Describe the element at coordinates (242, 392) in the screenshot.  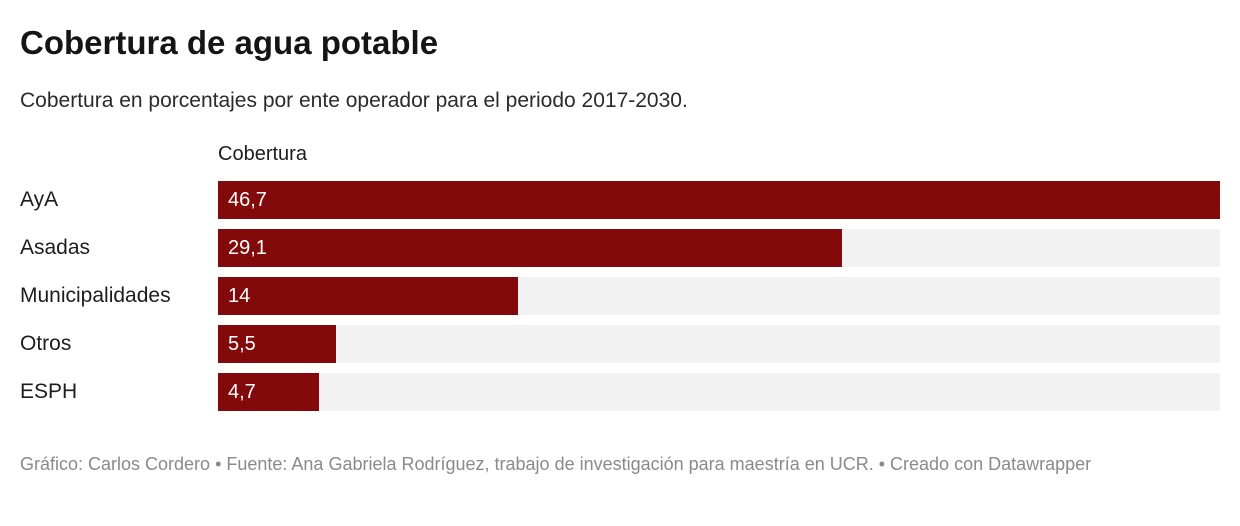
I see `value-label: 4,7` at that location.